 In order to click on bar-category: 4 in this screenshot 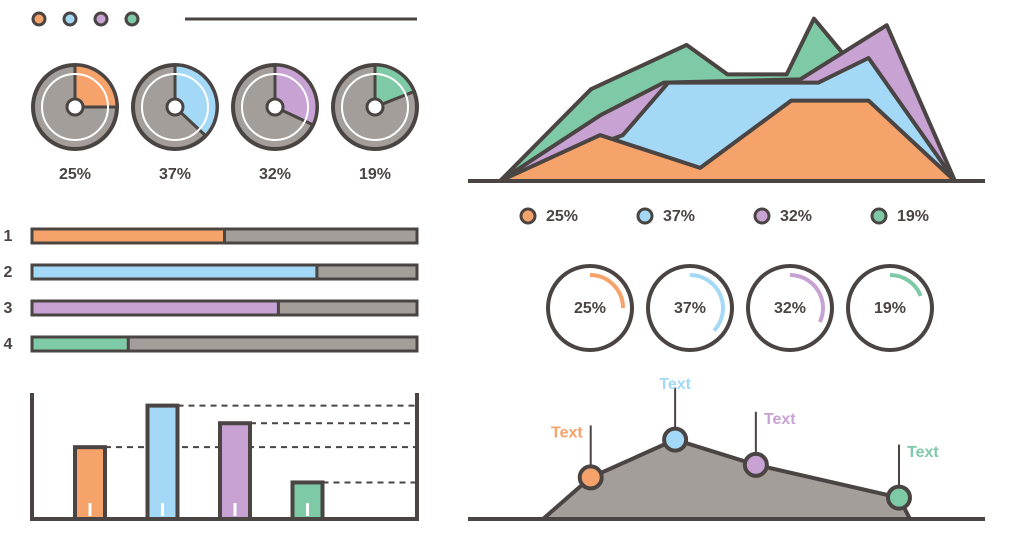, I will do `click(8, 344)`.